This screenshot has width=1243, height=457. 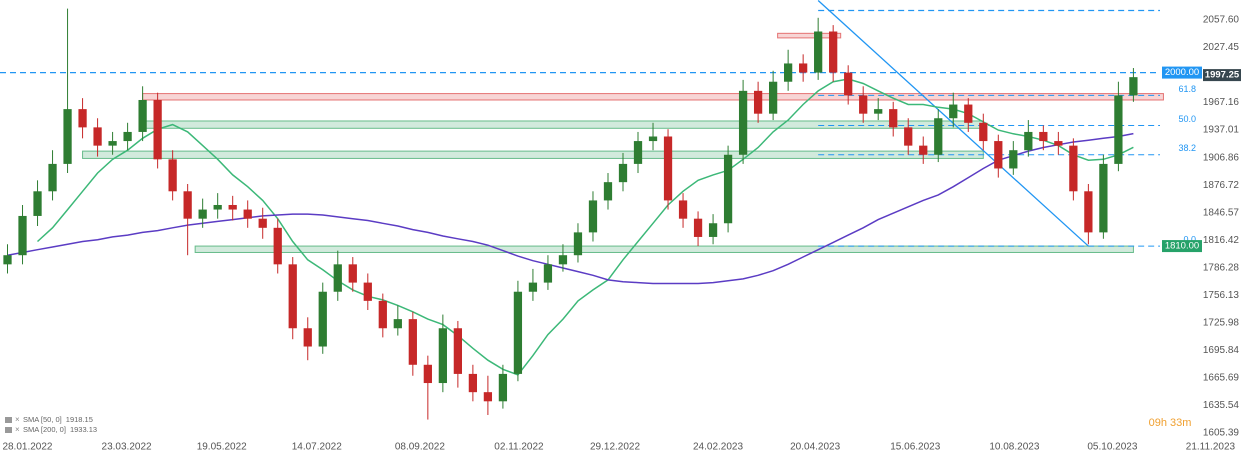 What do you see at coordinates (1221, 350) in the screenshot?
I see `y-tick-label: 1695.84` at bounding box center [1221, 350].